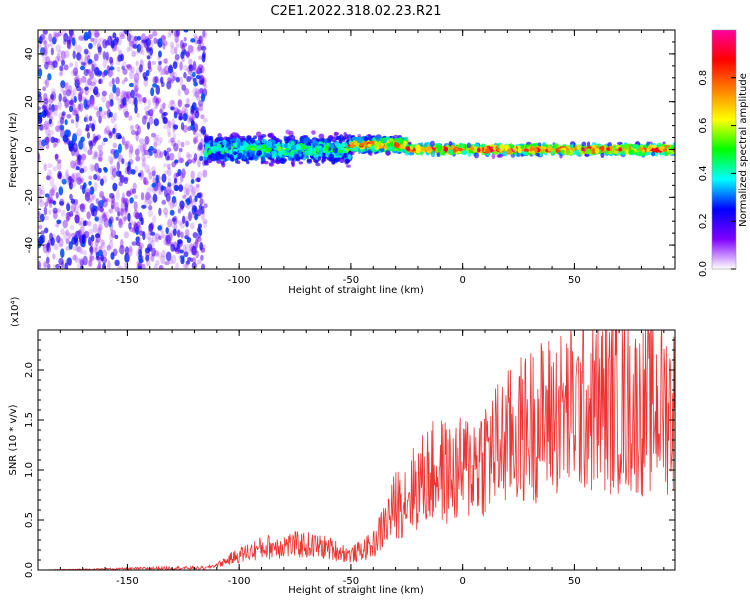  Describe the element at coordinates (239, 280) in the screenshot. I see `x-tick-label: -100` at that location.